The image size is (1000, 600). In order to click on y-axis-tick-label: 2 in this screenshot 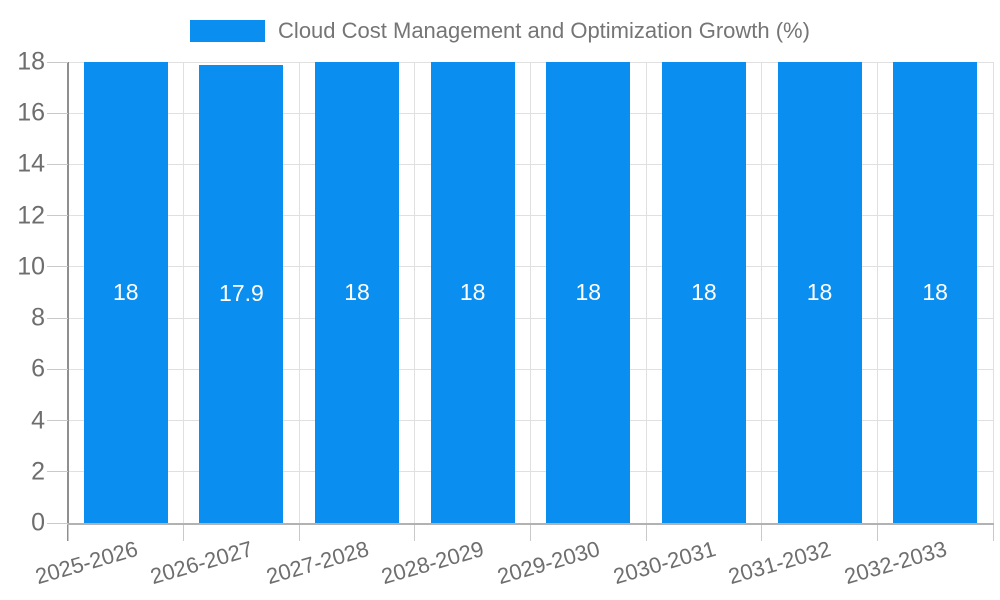, I will do `click(38, 471)`.